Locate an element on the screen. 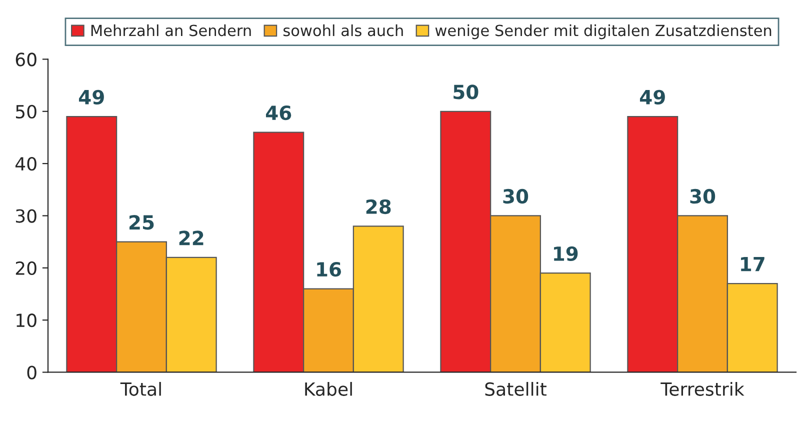 This screenshot has height=423, width=800. legend-label: Mehrzahl an Sendern is located at coordinates (171, 30).